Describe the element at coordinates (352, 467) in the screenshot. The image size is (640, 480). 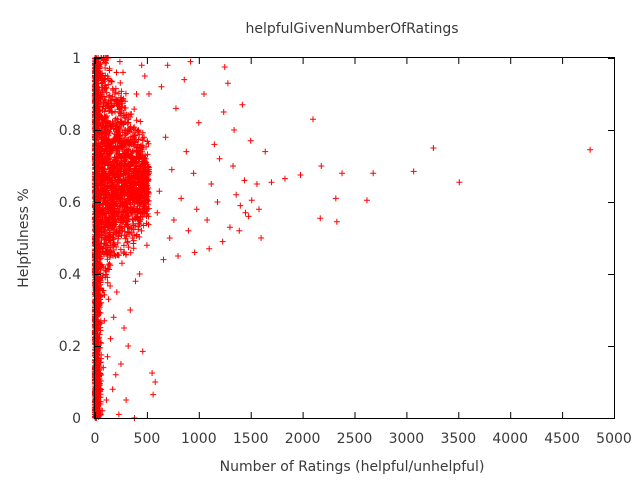
I see `x-axis-label: Number of Ratings (helpful/unhelpful)` at that location.